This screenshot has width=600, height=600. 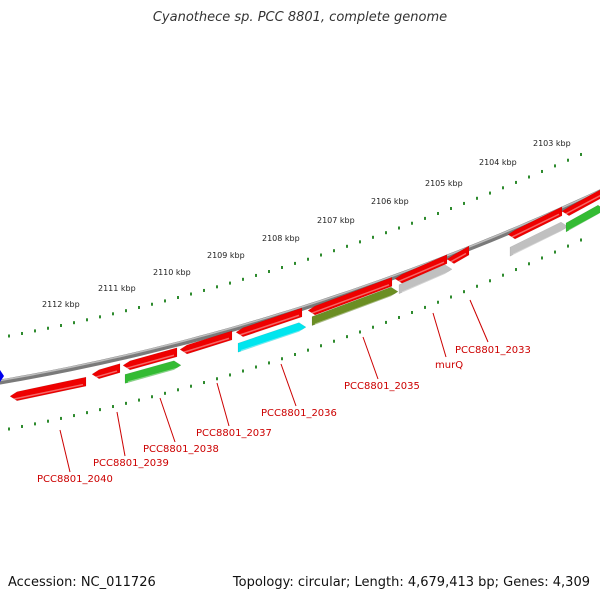 What do you see at coordinates (272, 340) in the screenshot?
I see `gene-pcc8801-2036-shade` at bounding box center [272, 340].